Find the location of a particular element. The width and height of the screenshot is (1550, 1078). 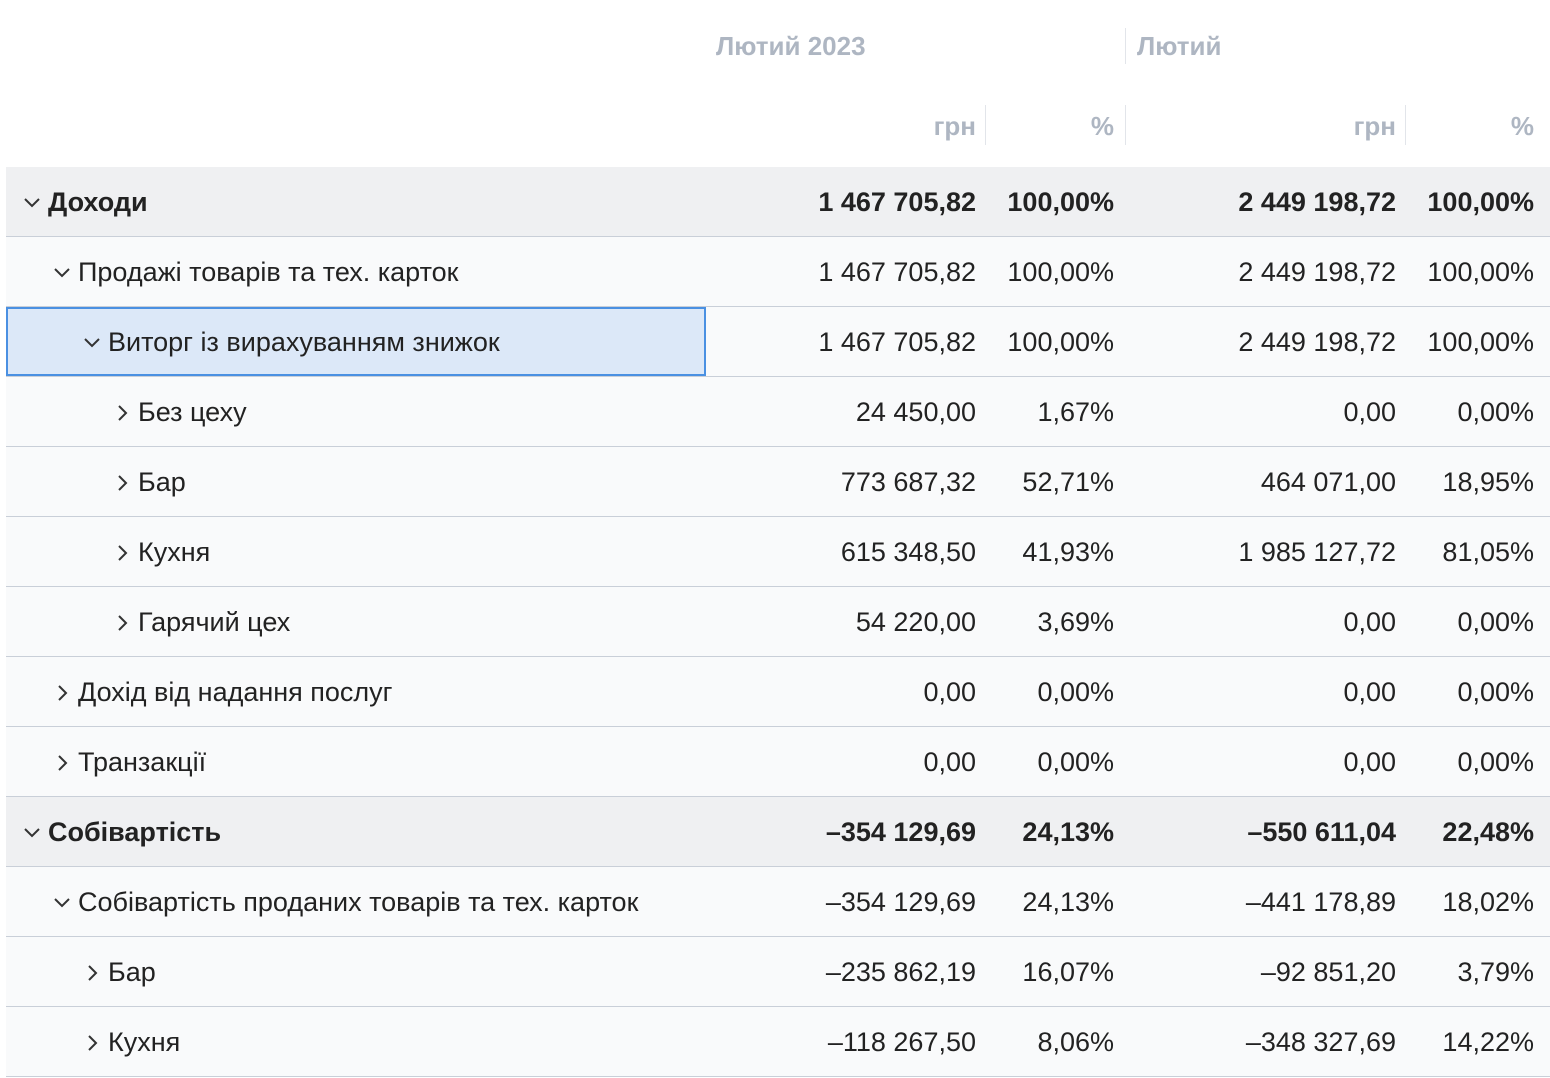

cell-value: –235 862,19 is located at coordinates (900, 972).